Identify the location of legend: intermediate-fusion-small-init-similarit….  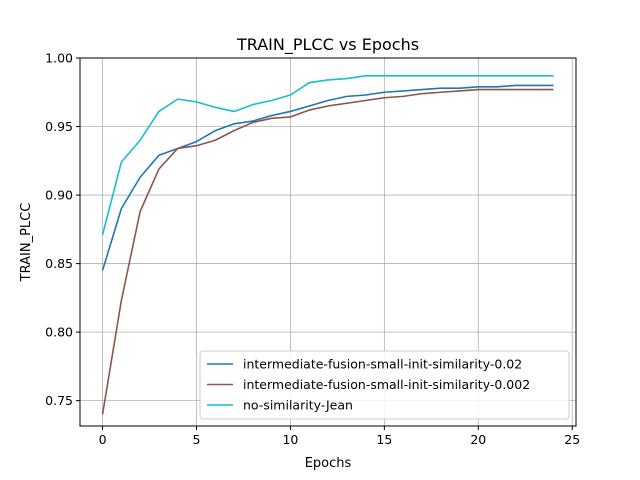
(384, 385).